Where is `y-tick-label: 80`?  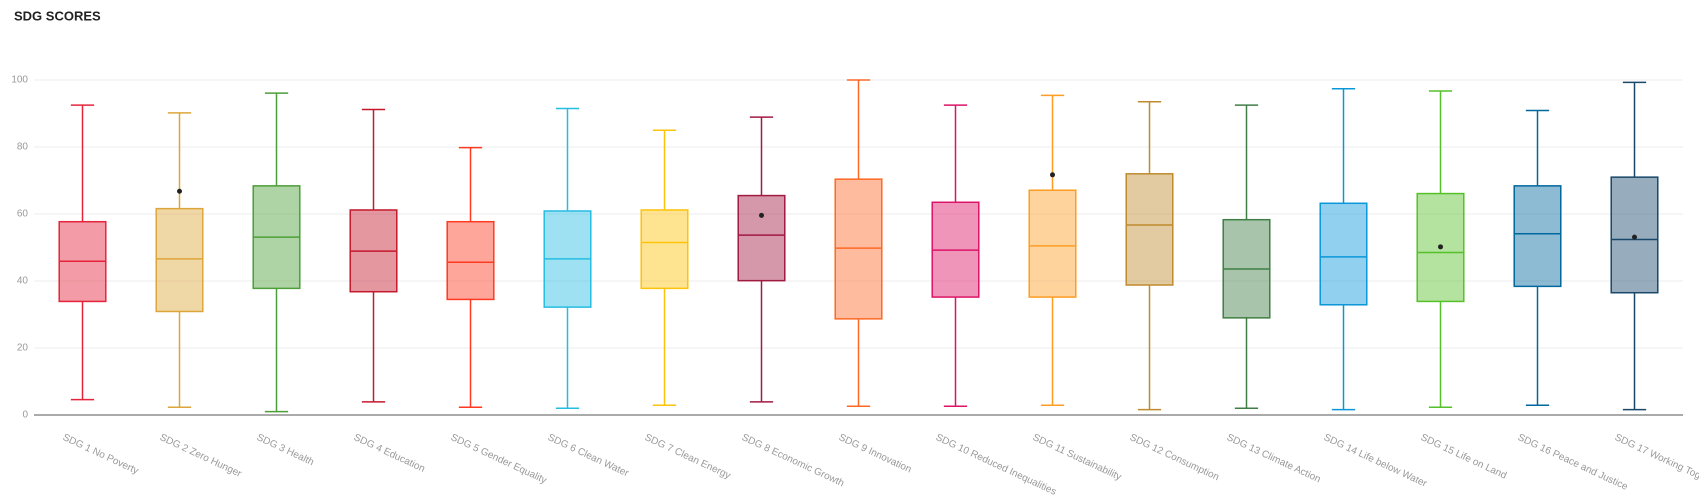 y-tick-label: 80 is located at coordinates (23, 147).